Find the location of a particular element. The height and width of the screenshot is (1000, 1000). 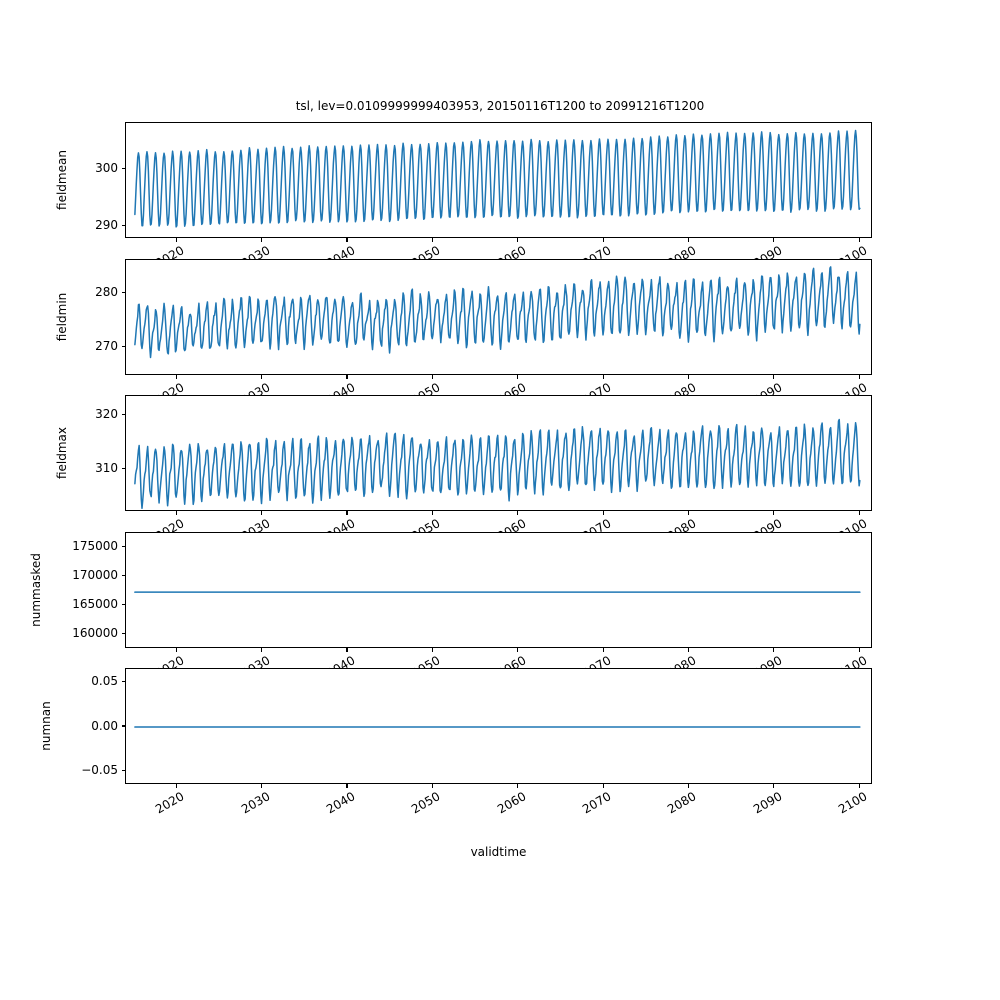

series-fieldmean is located at coordinates (497, 178).